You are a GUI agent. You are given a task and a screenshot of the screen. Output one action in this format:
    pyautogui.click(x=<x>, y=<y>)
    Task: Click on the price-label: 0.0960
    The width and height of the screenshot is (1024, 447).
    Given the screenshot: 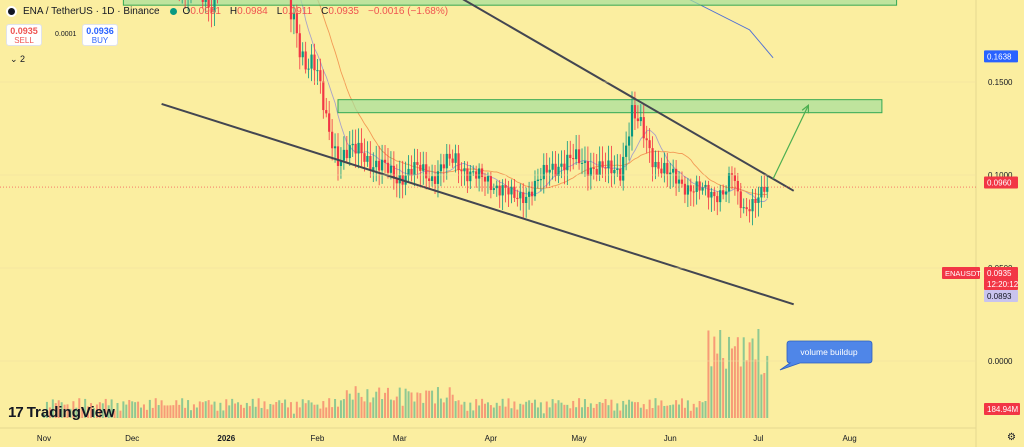 What is the action you would take?
    pyautogui.click(x=999, y=182)
    